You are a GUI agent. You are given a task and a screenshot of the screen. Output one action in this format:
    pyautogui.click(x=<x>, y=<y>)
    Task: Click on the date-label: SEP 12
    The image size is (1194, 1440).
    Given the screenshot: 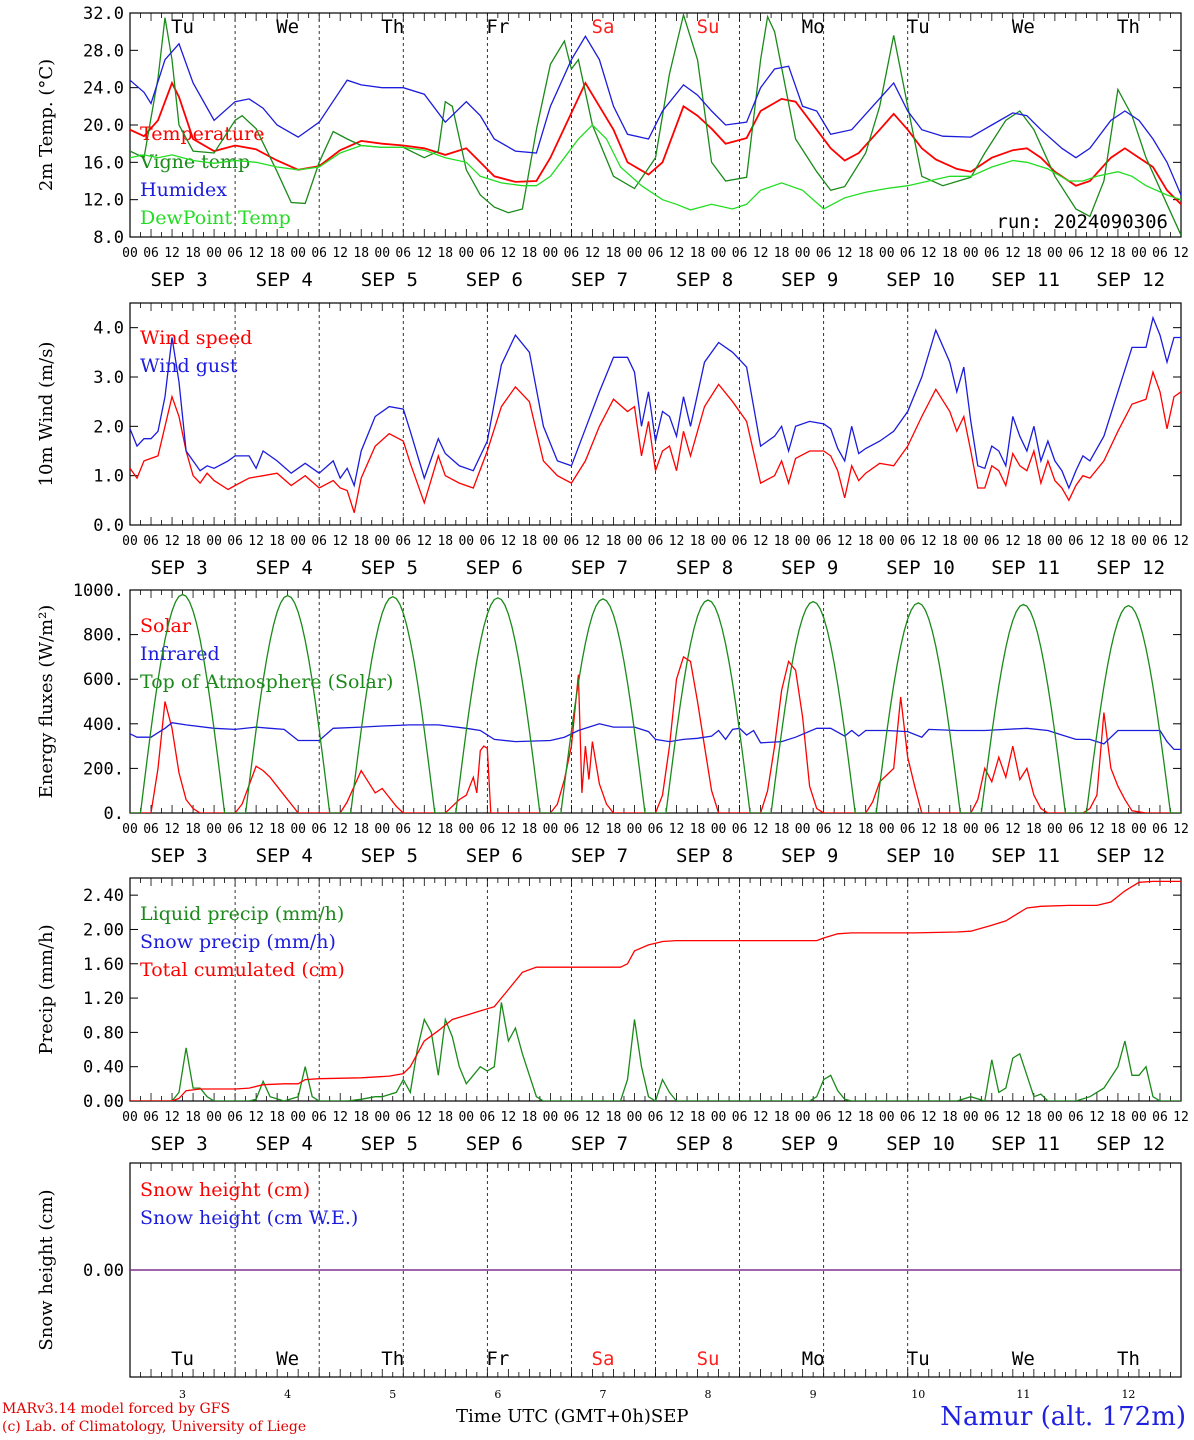 What is the action you would take?
    pyautogui.click(x=1130, y=1144)
    